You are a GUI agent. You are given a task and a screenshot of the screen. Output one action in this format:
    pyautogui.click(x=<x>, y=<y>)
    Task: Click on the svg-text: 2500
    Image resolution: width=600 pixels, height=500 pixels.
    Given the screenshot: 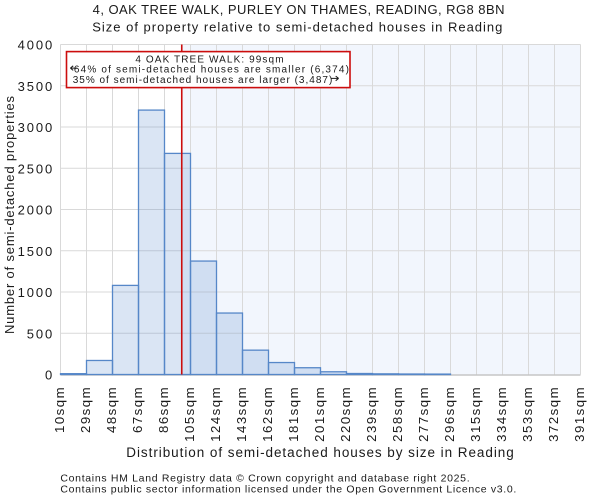 What is the action you would take?
    pyautogui.click(x=36, y=168)
    